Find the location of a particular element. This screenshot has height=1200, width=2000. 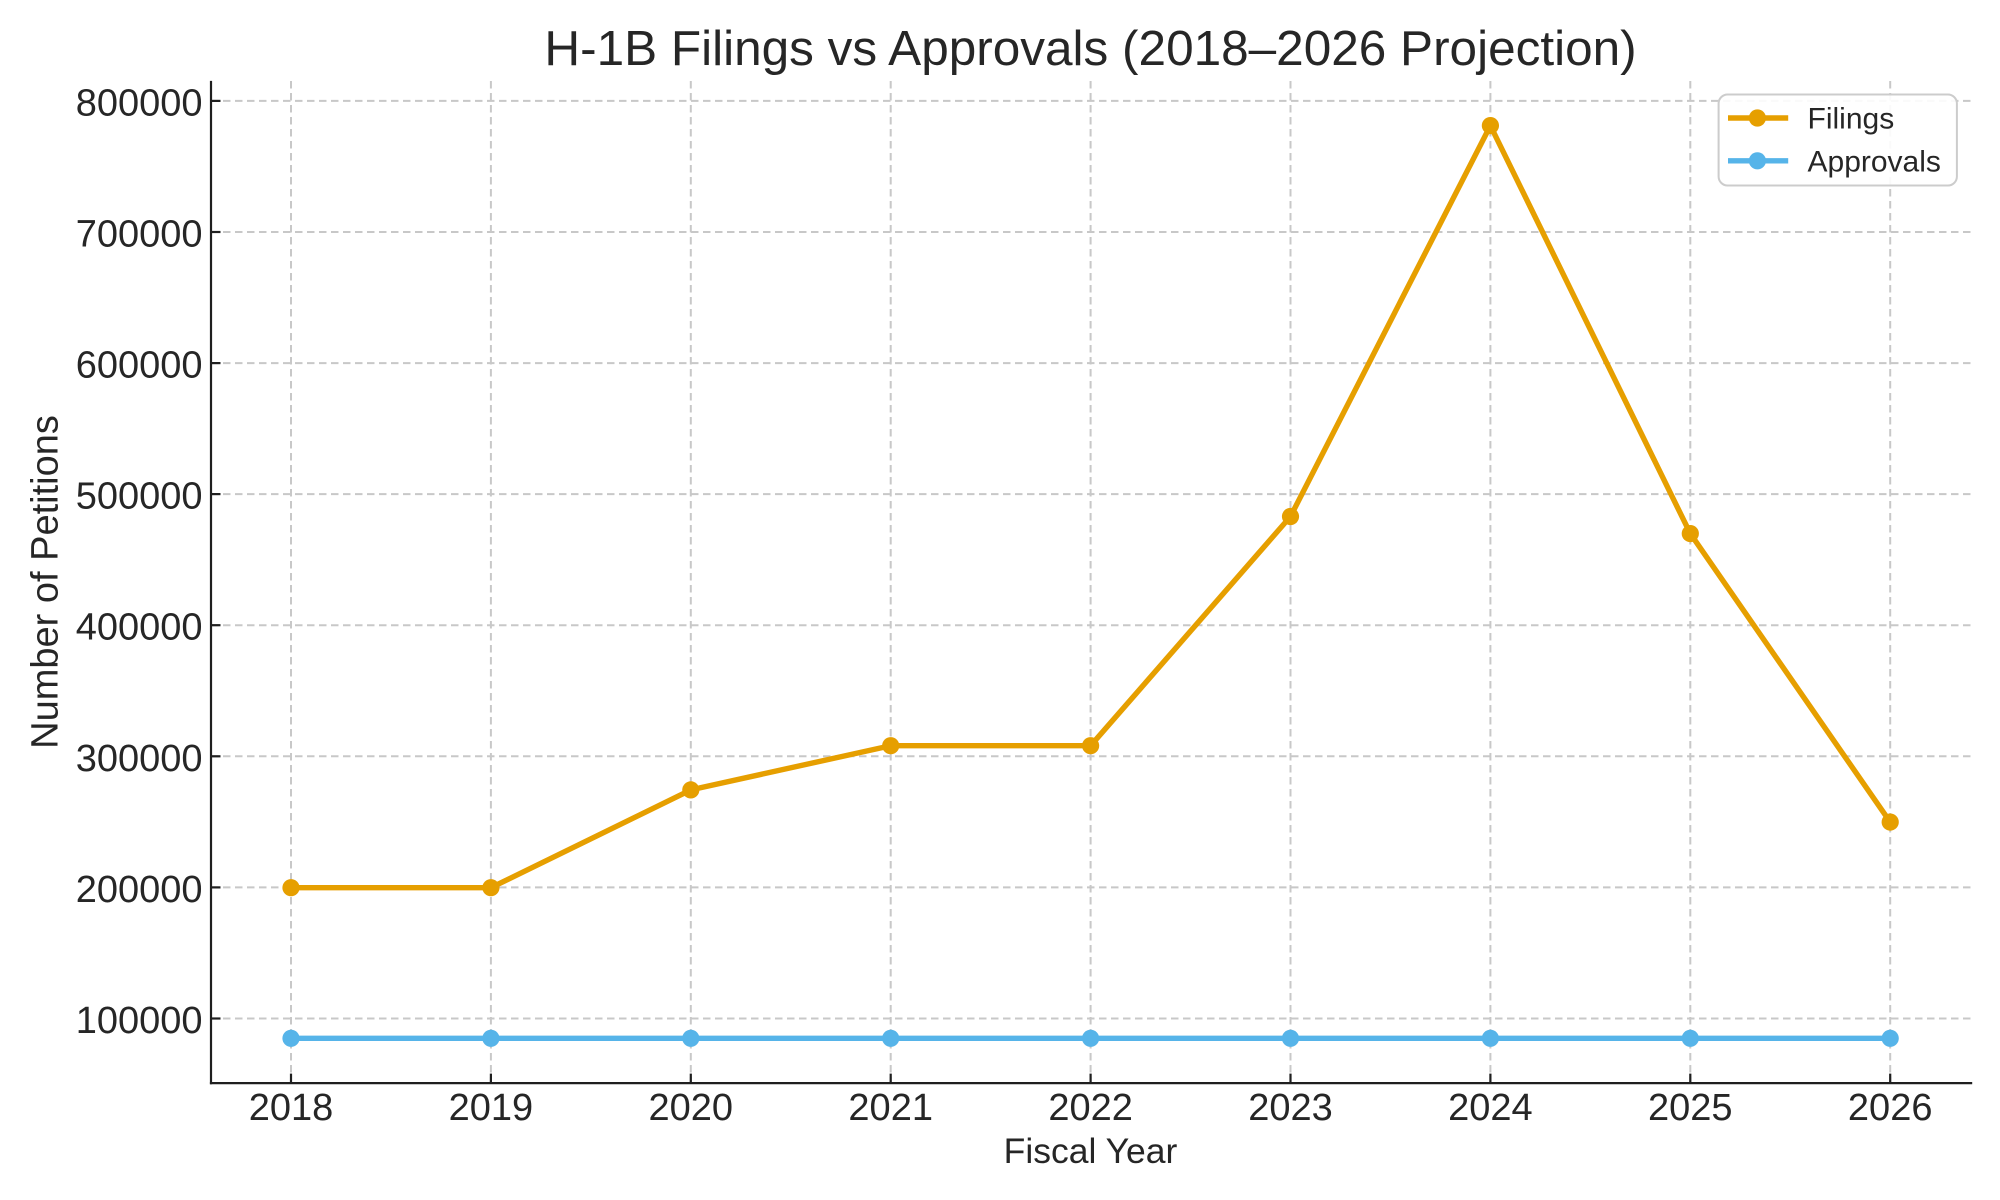

svg-text: 600000 is located at coordinates (139, 366).